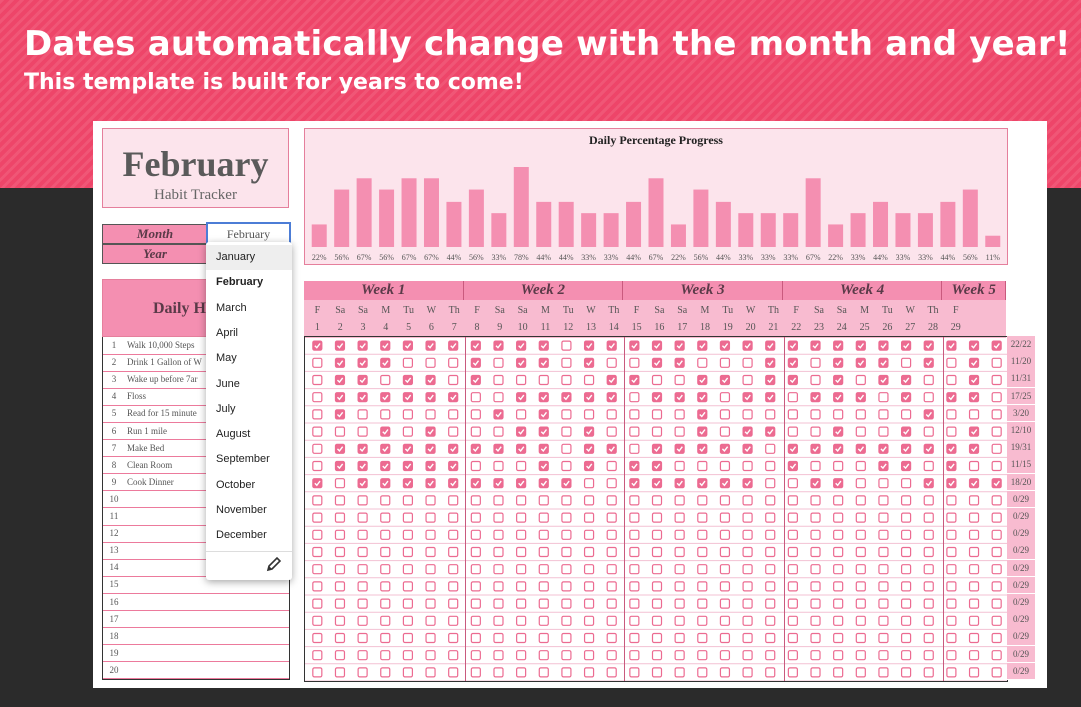 This screenshot has height=707, width=1081. What do you see at coordinates (196, 500) in the screenshot?
I see `habit-row: 10` at bounding box center [196, 500].